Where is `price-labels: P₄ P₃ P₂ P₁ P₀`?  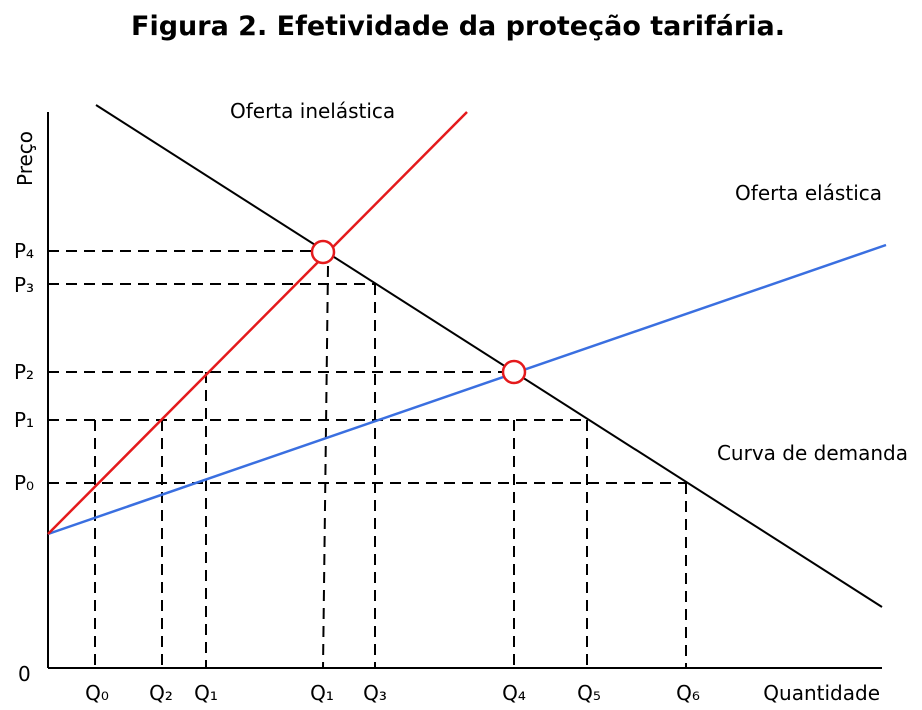 price-labels: P₄ P₃ P₂ P₁ P₀ is located at coordinates (24, 367).